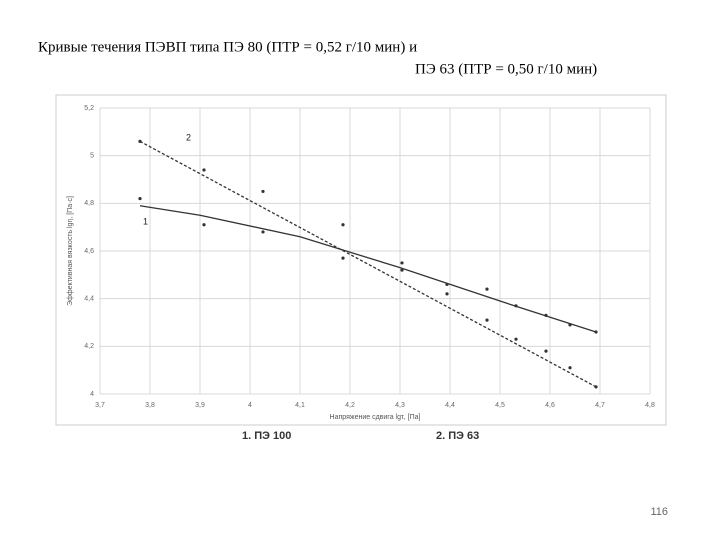  I want to click on x-tick-label: 4,5, so click(500, 405).